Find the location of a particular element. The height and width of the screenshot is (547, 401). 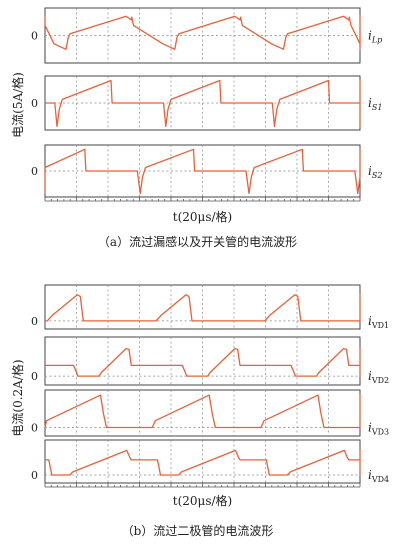

series-label: iVD3 is located at coordinates (378, 428).